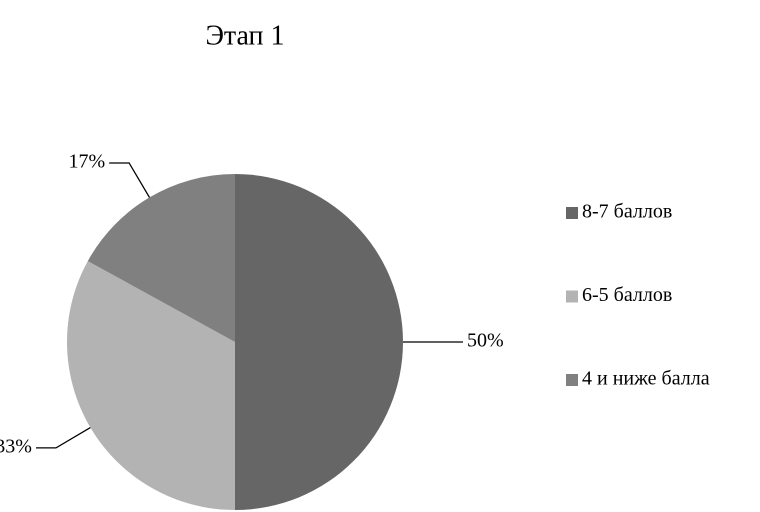  What do you see at coordinates (627, 212) in the screenshot?
I see `legend-label: 8-7 баллов` at bounding box center [627, 212].